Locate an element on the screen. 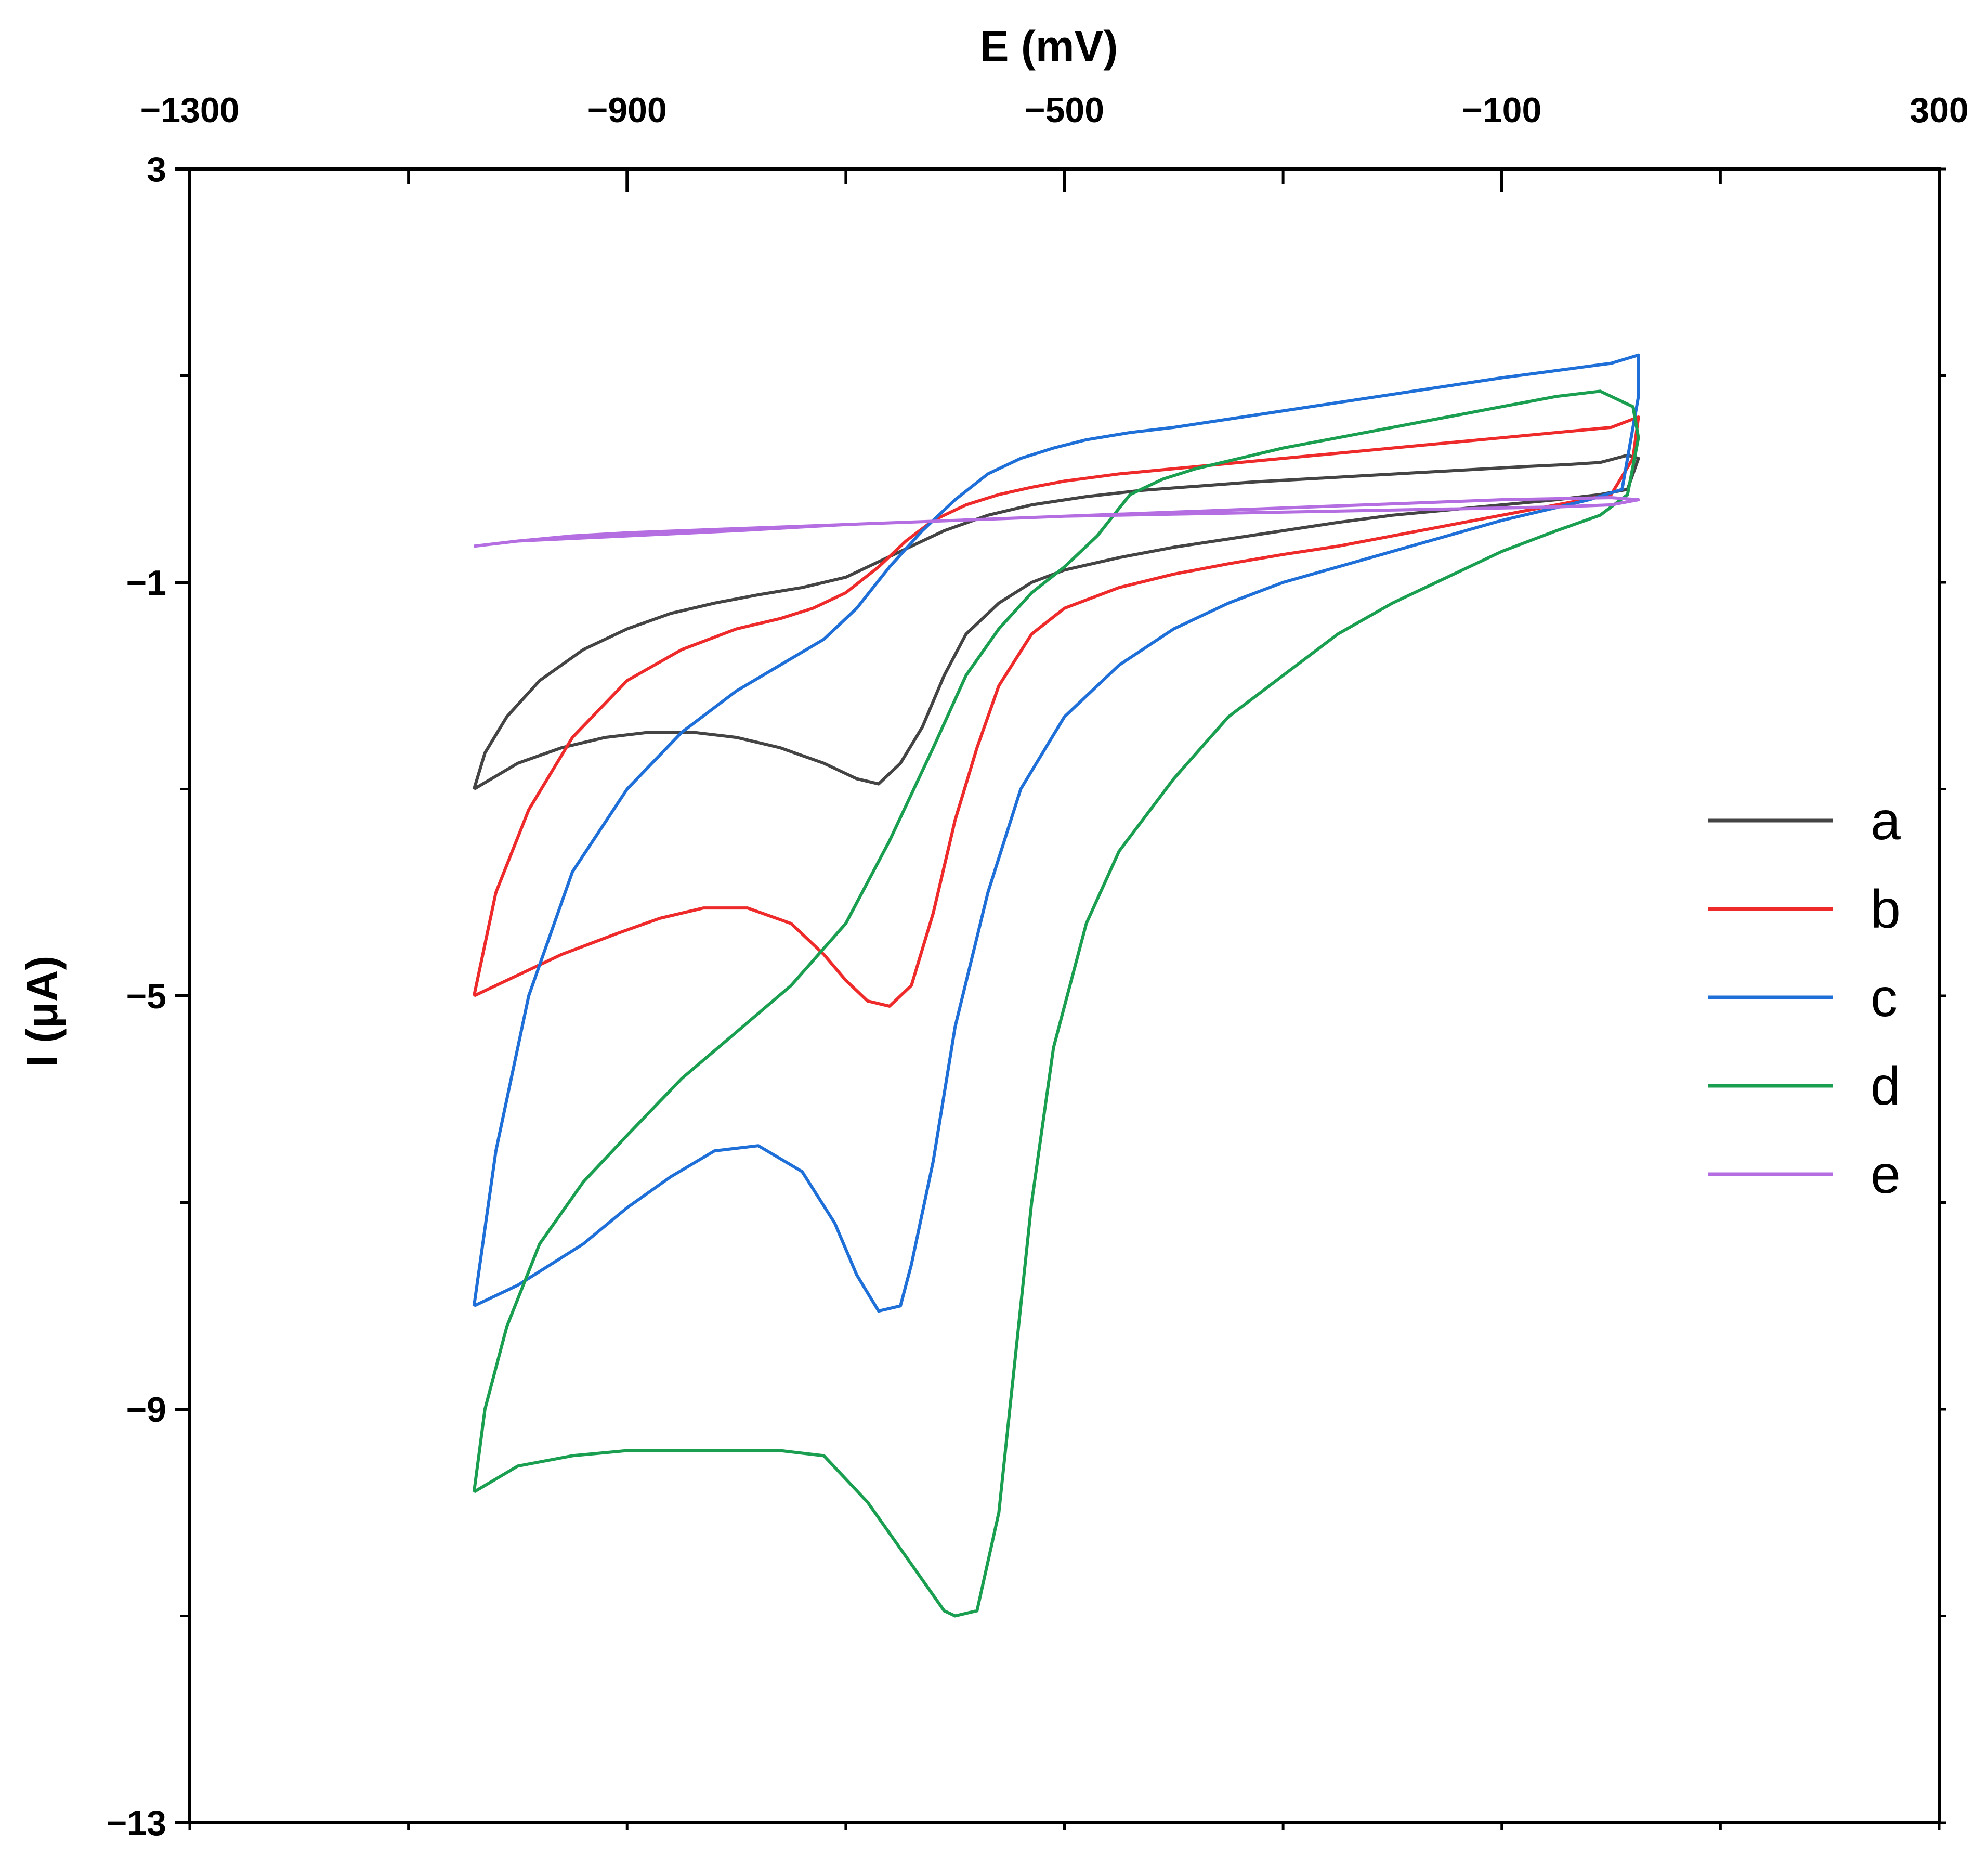 This screenshot has width=1988, height=1858. legend-label-c: c is located at coordinates (1884, 998).